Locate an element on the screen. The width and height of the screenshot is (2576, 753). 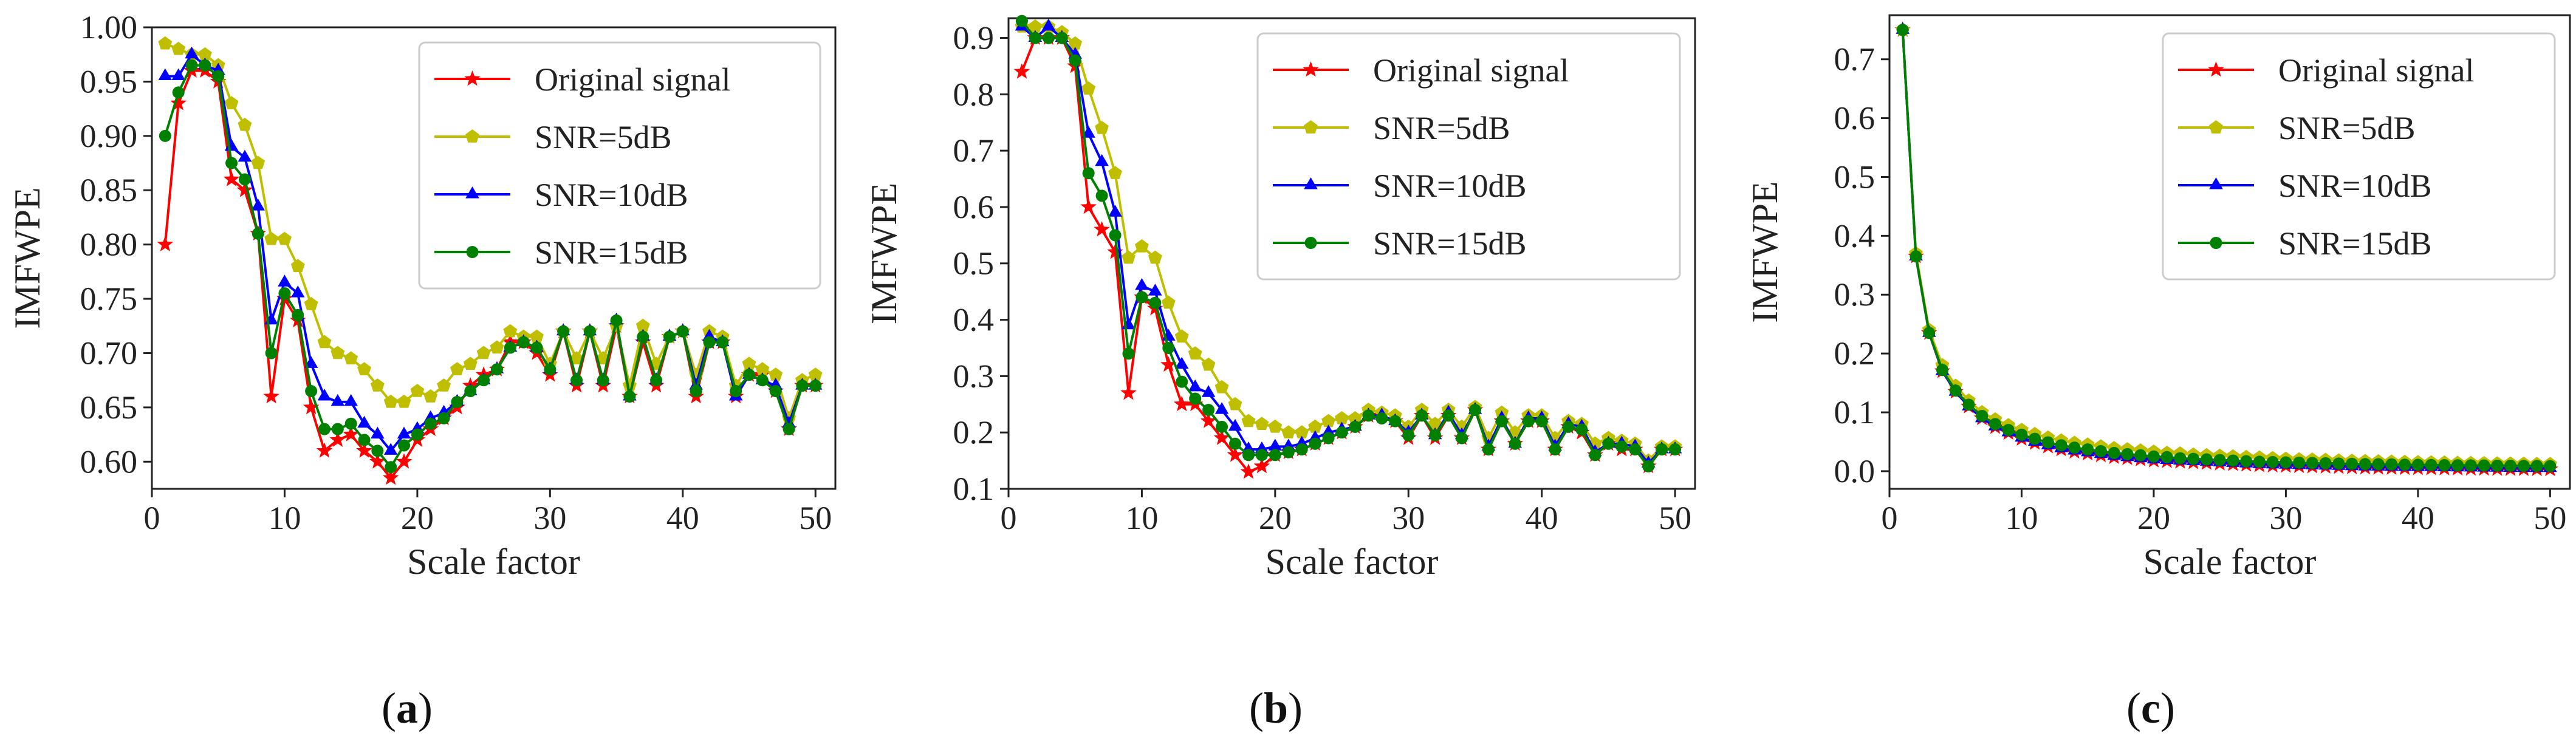
y-tick-label: 0.0 is located at coordinates (1855, 471).